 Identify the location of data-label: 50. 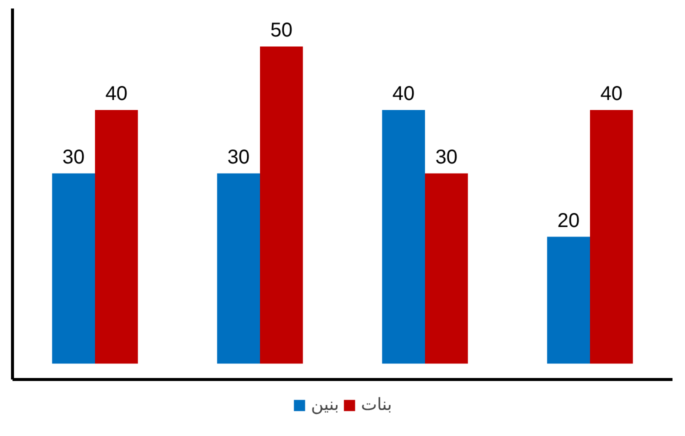
(281, 31).